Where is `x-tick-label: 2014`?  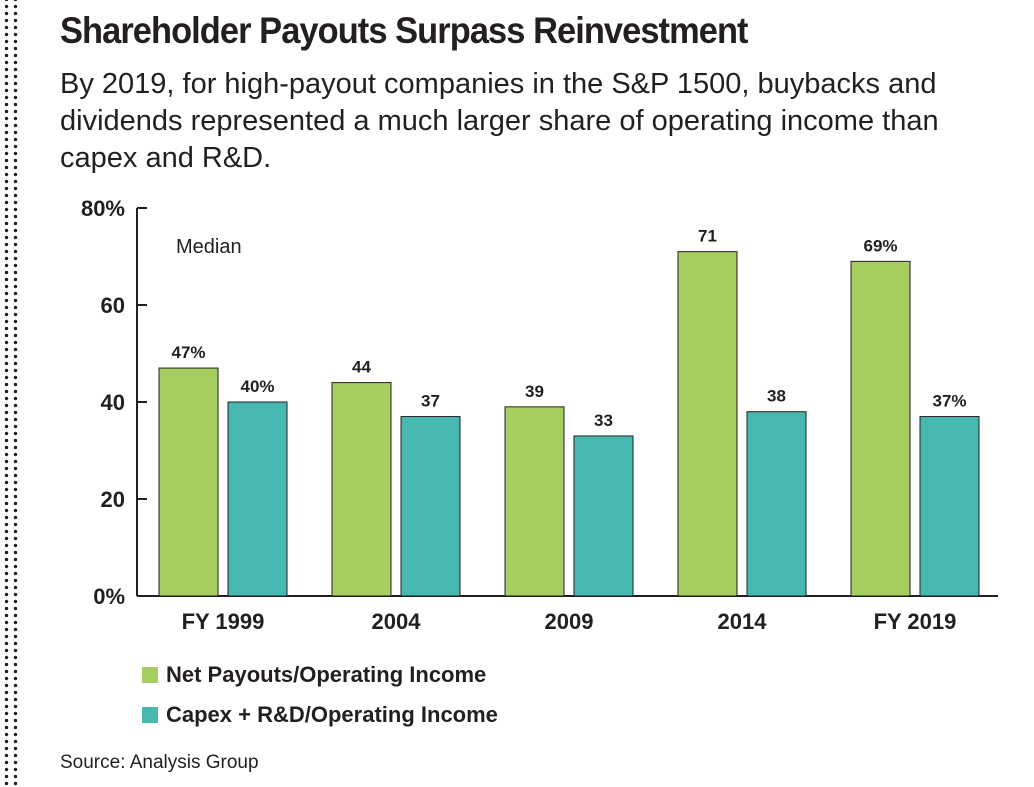
x-tick-label: 2014 is located at coordinates (743, 621).